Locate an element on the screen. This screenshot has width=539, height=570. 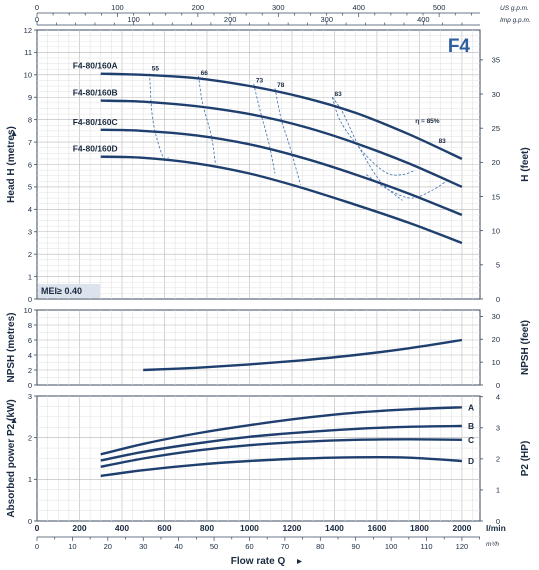
top-axis-usgpm-unit: US g.p.m. is located at coordinates (514, 8).